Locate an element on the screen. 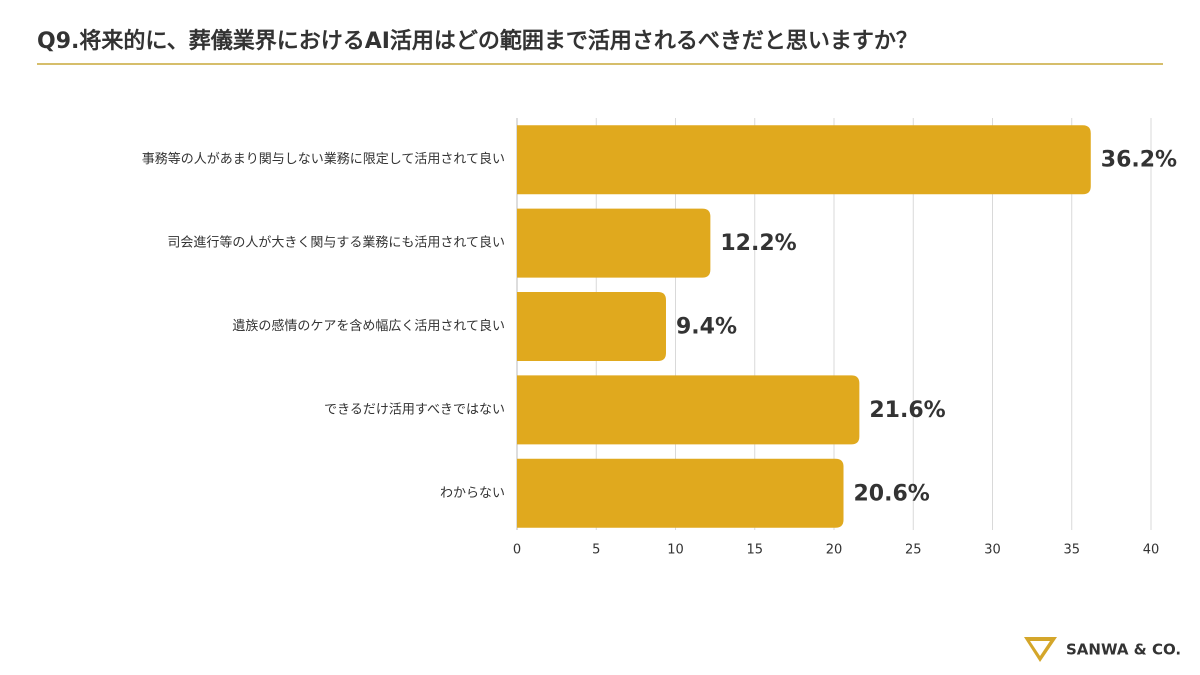 This screenshot has height=675, width=1200. y-tick-label: 事務等の人があまり関与しない業務に限定して活用されて良い is located at coordinates (323, 159).